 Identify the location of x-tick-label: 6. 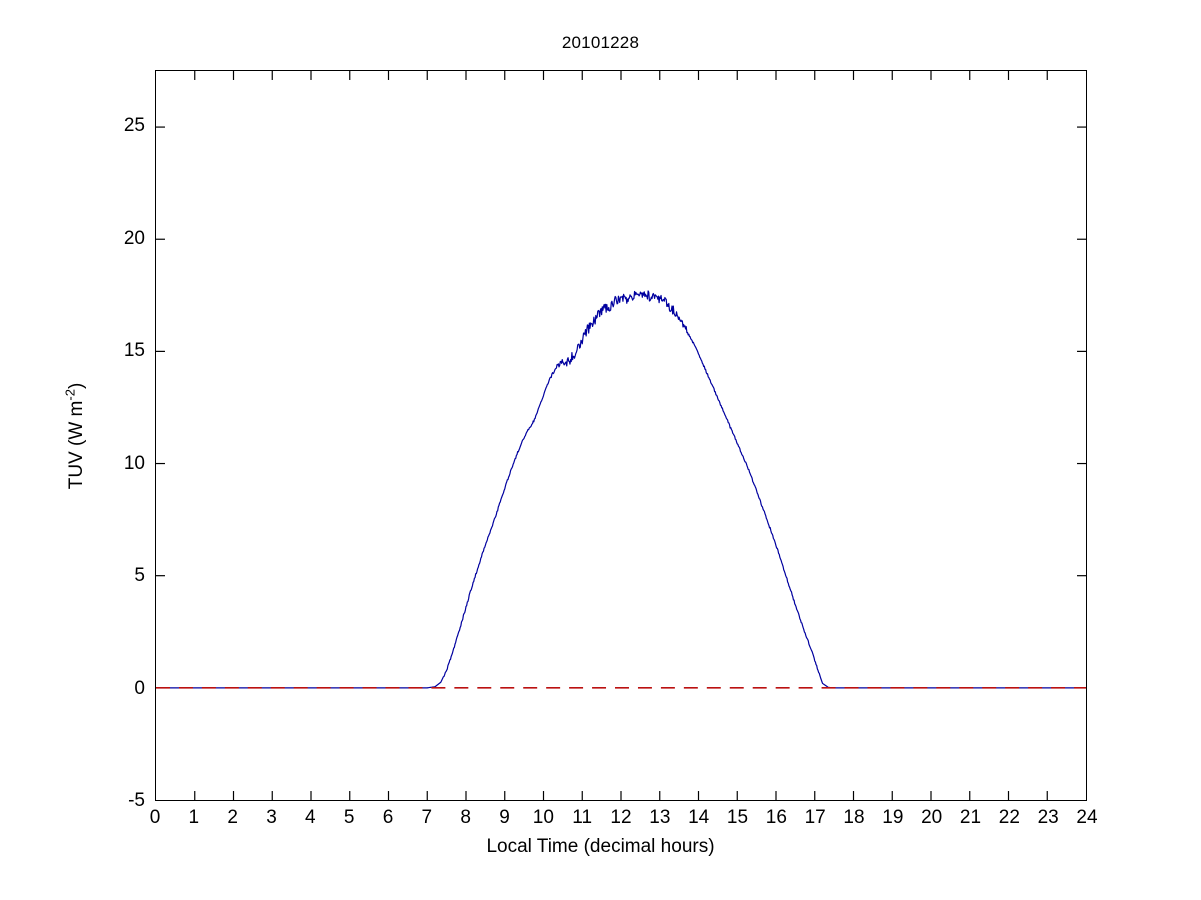
(388, 817).